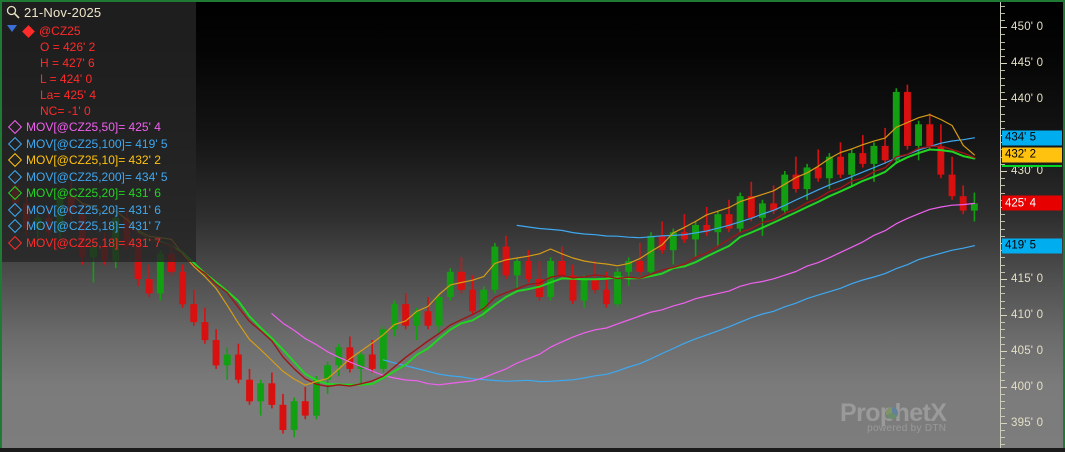  What do you see at coordinates (1032, 246) in the screenshot?
I see `ma100-price-tag: 419' 5` at bounding box center [1032, 246].